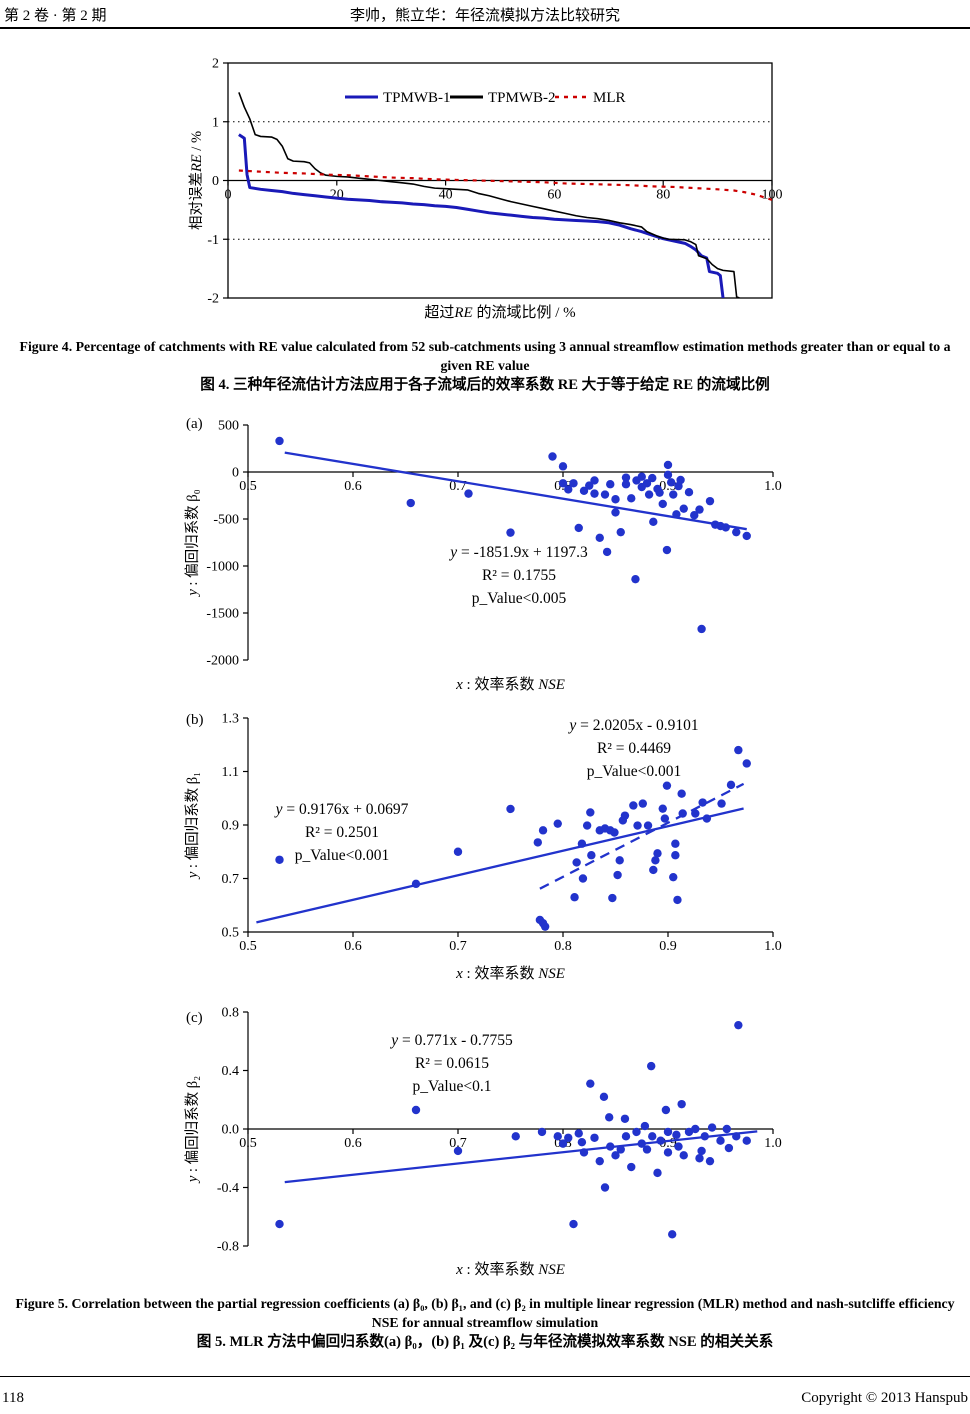 This screenshot has width=970, height=1414. Describe the element at coordinates (510, 684) in the screenshot. I see `x-axis-title: x : 效率系数 NSE` at that location.